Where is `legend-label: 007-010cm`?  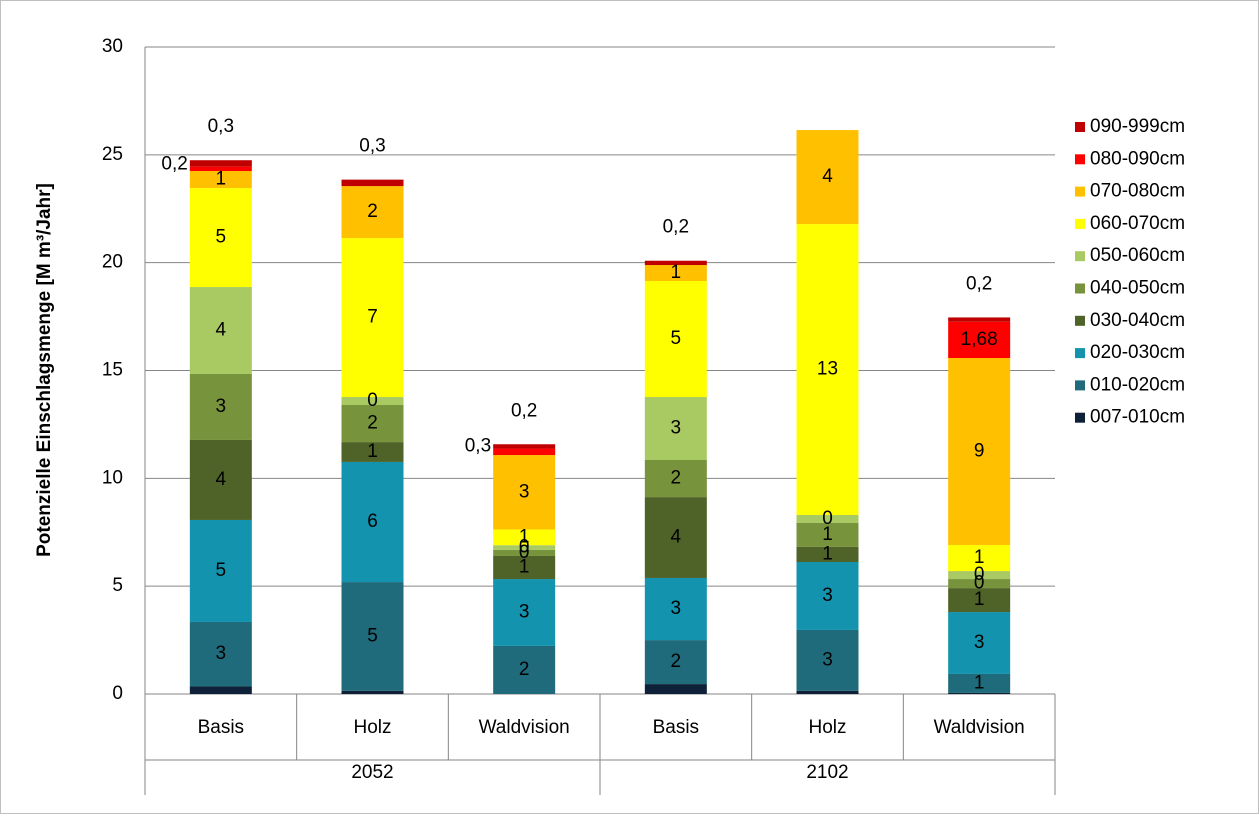
legend-label: 007-010cm is located at coordinates (1137, 417).